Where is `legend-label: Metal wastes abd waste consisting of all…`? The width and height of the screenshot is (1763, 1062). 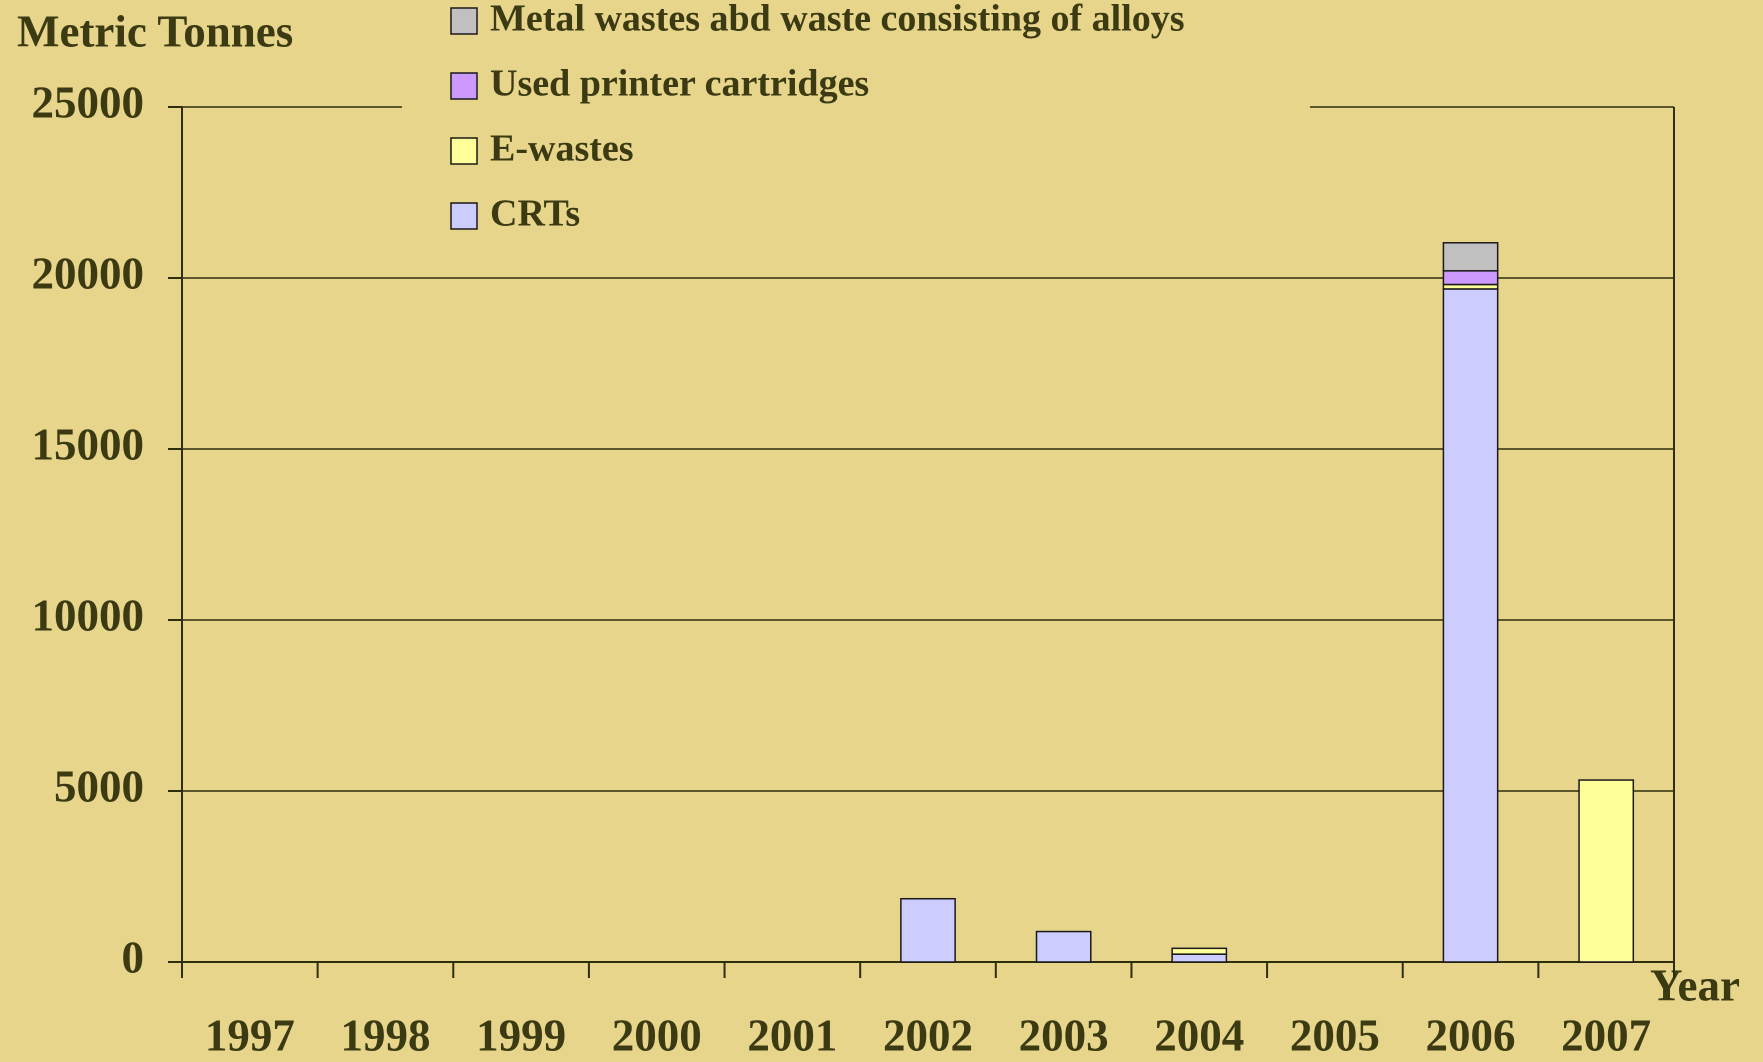 legend-label: Metal wastes abd waste consisting of all… is located at coordinates (837, 20).